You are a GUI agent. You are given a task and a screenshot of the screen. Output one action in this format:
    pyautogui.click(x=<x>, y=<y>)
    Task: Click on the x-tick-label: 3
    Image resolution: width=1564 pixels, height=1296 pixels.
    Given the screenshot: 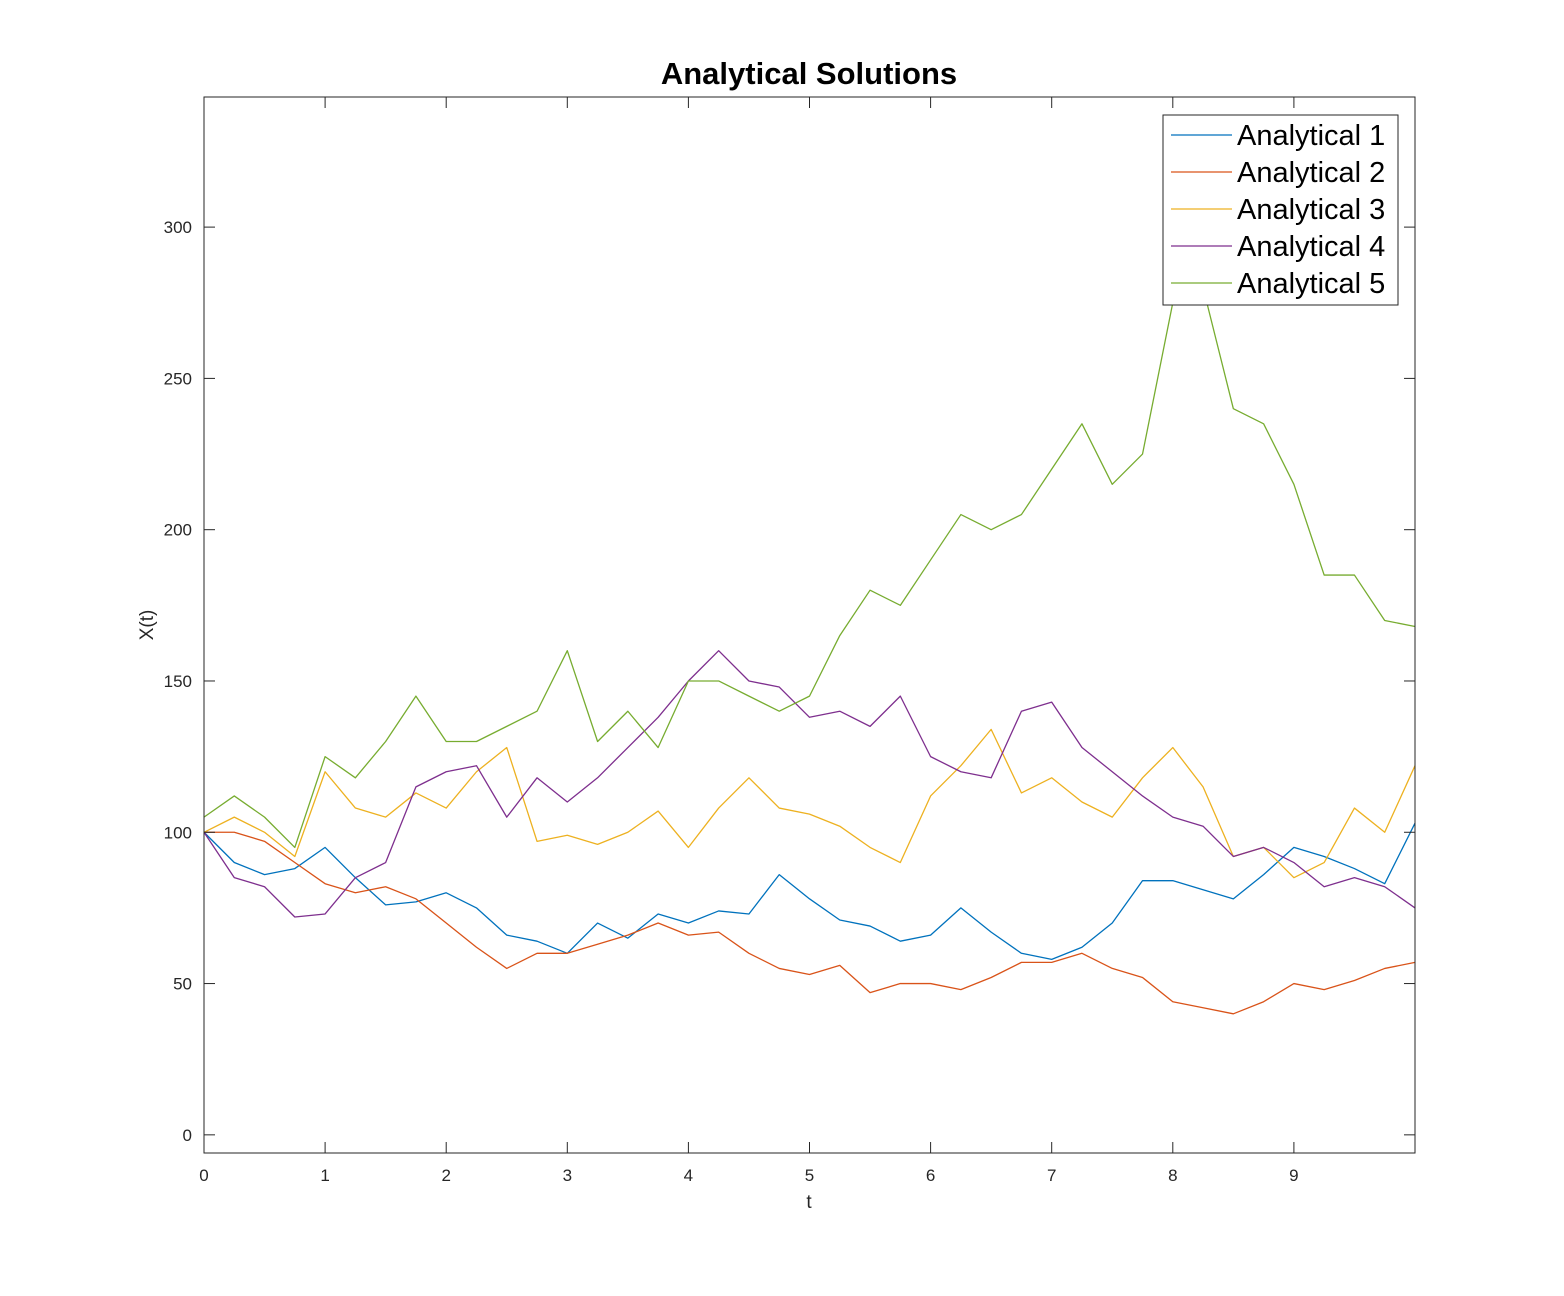 What is the action you would take?
    pyautogui.click(x=567, y=1175)
    